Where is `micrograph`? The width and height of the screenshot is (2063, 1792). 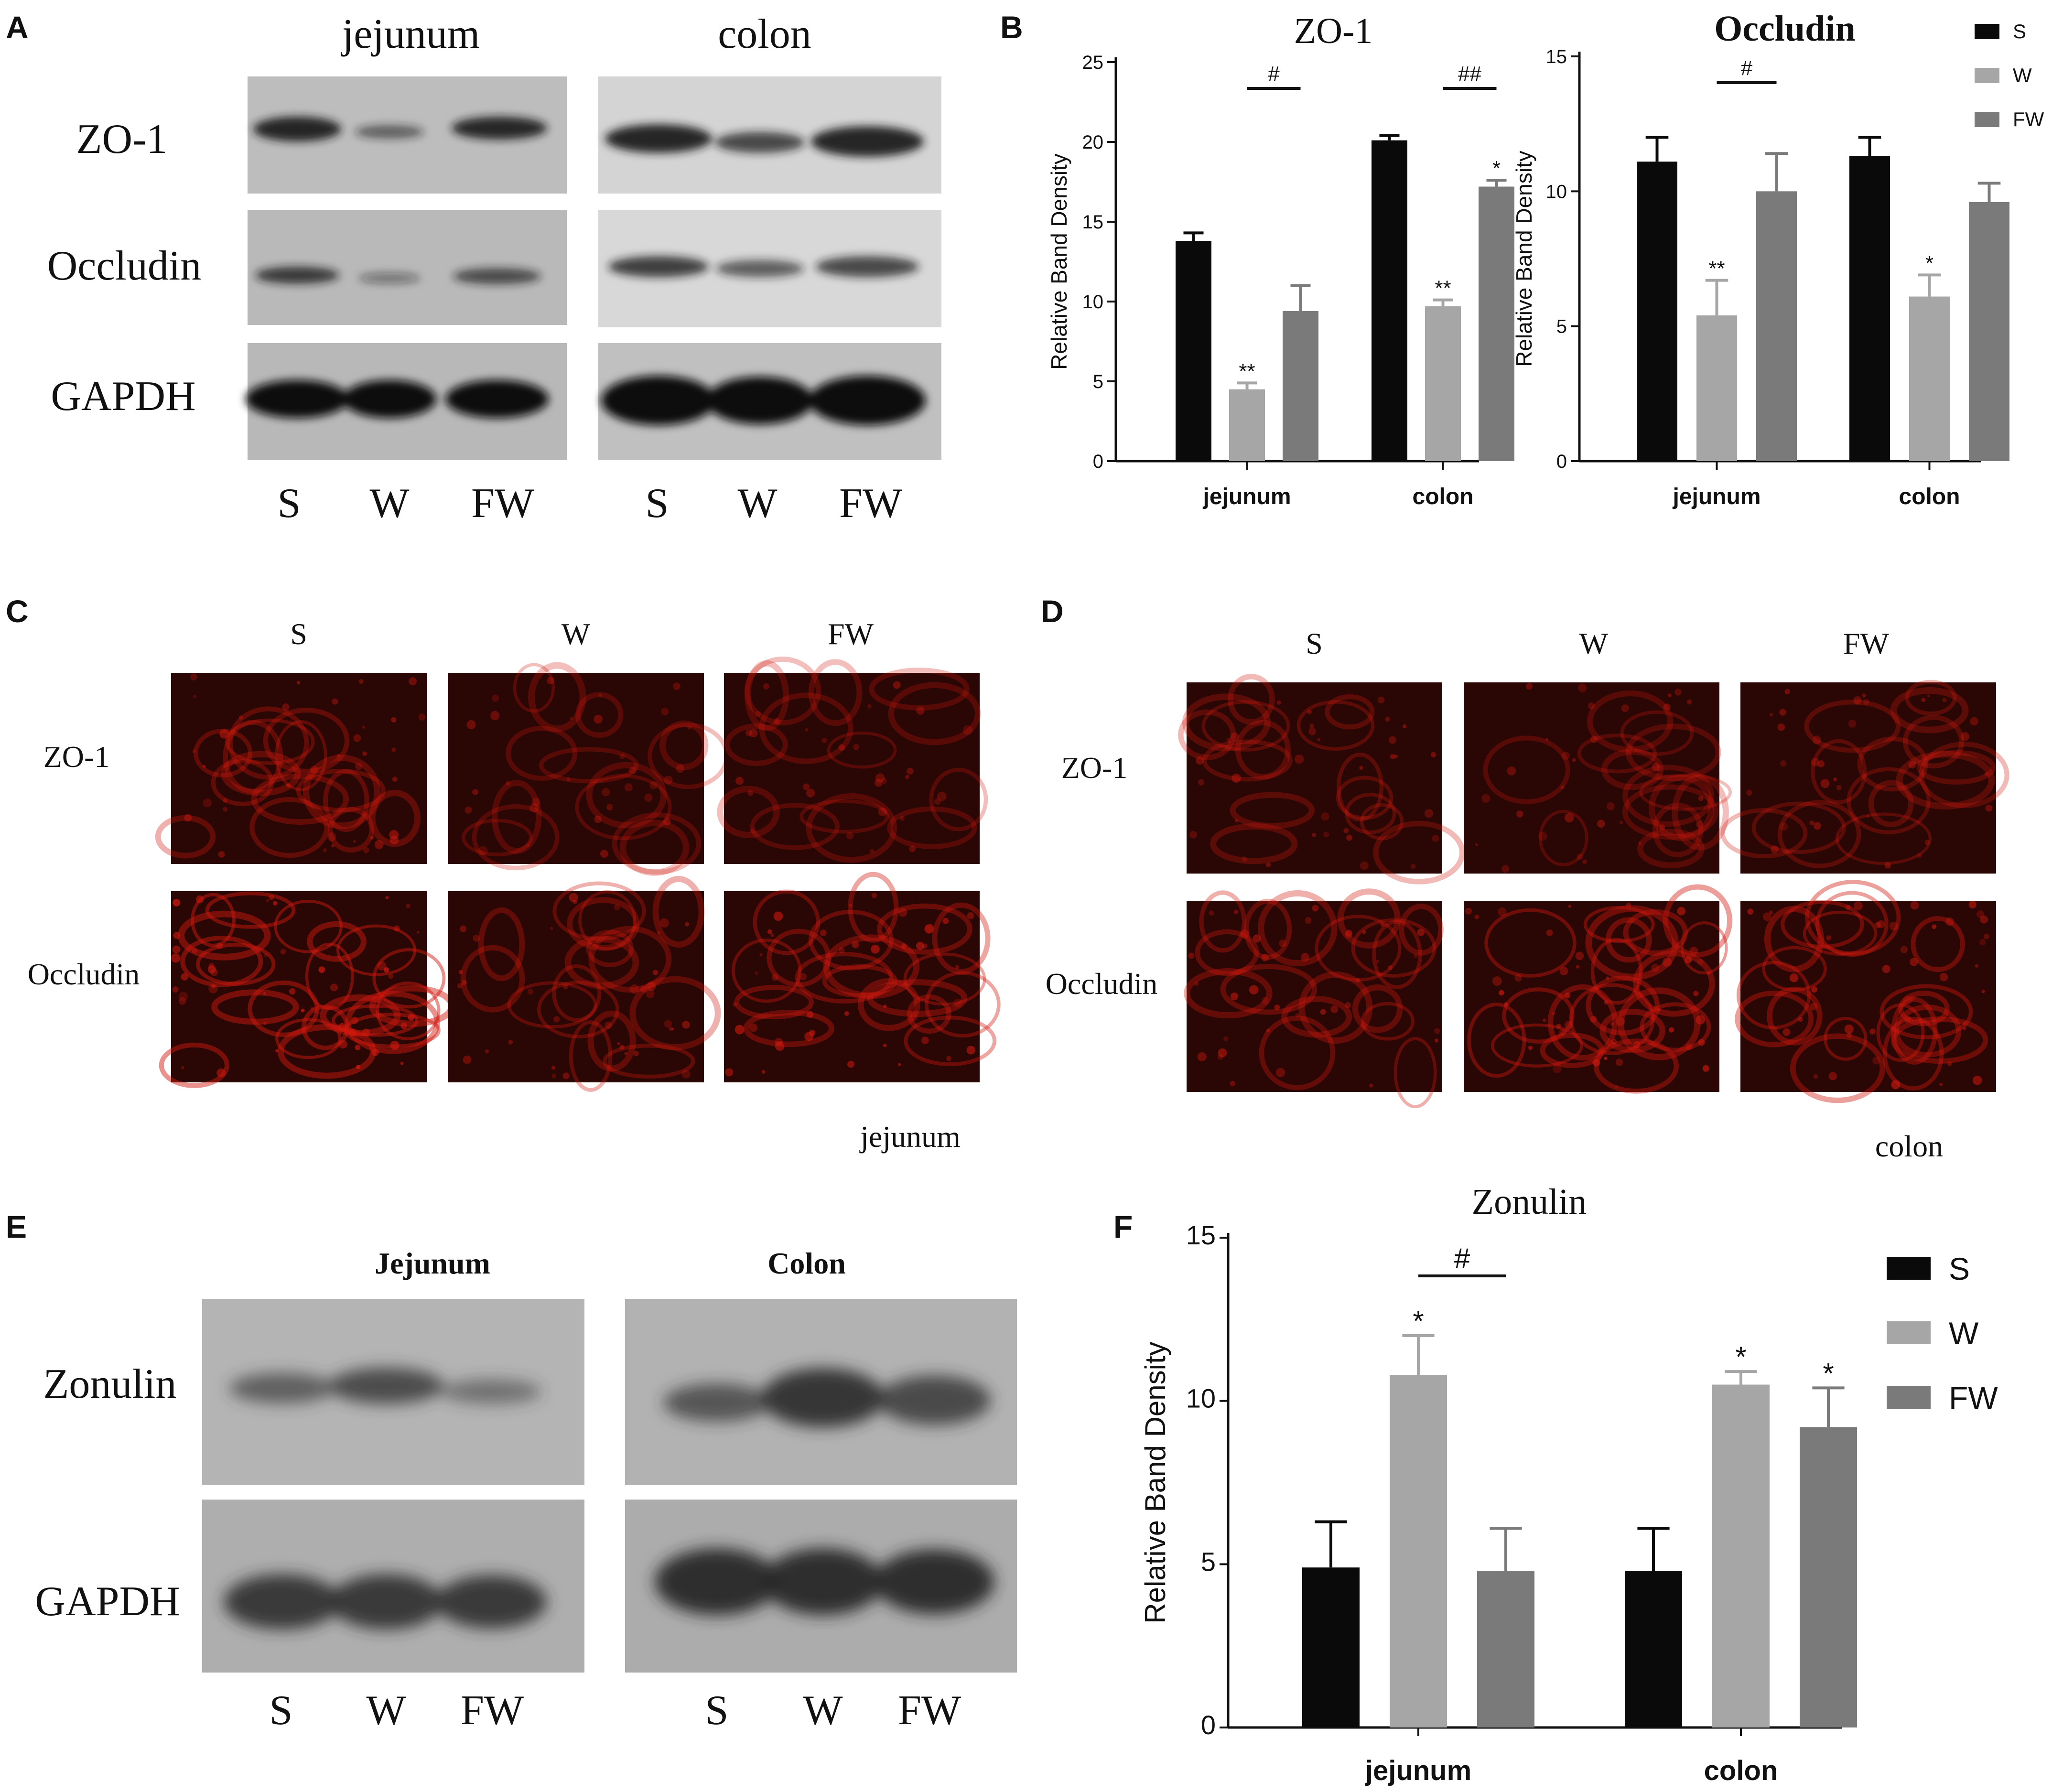
micrograph is located at coordinates (853, 760).